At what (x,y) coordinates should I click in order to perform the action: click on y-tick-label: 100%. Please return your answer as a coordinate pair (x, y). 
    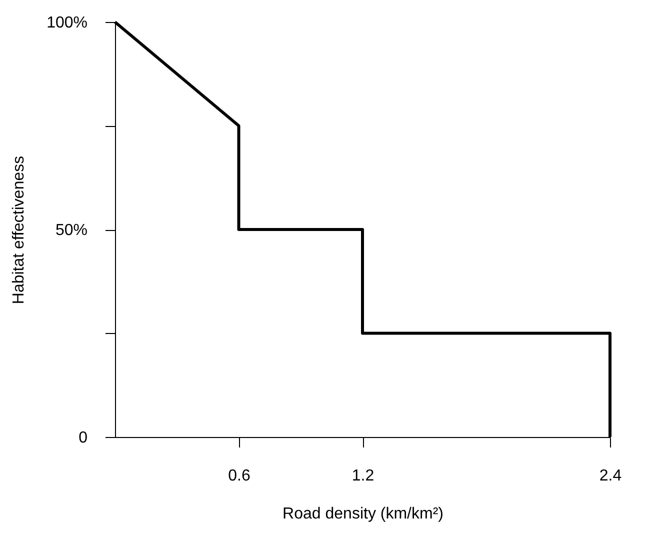
    Looking at the image, I should click on (67, 23).